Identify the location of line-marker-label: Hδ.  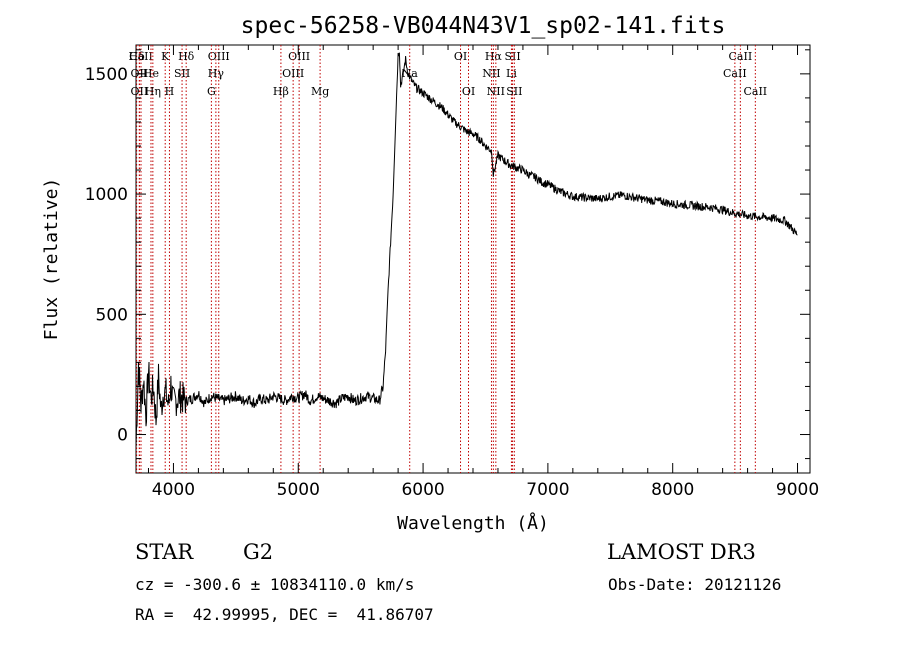
(186, 56).